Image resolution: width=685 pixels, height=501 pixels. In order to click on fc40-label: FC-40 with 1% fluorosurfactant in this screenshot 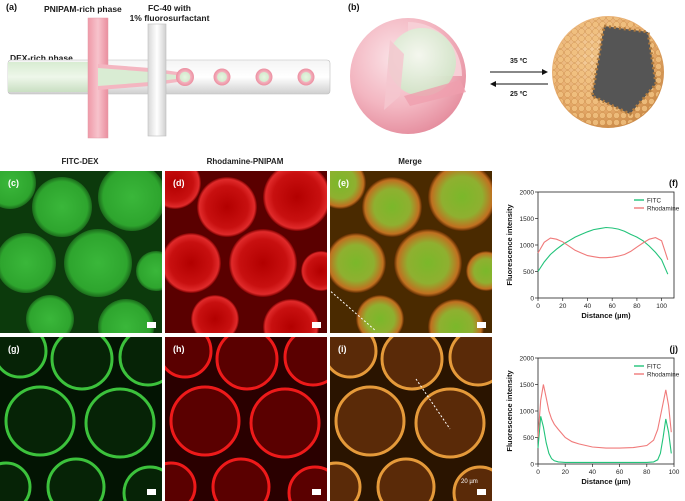, I will do `click(169, 13)`.